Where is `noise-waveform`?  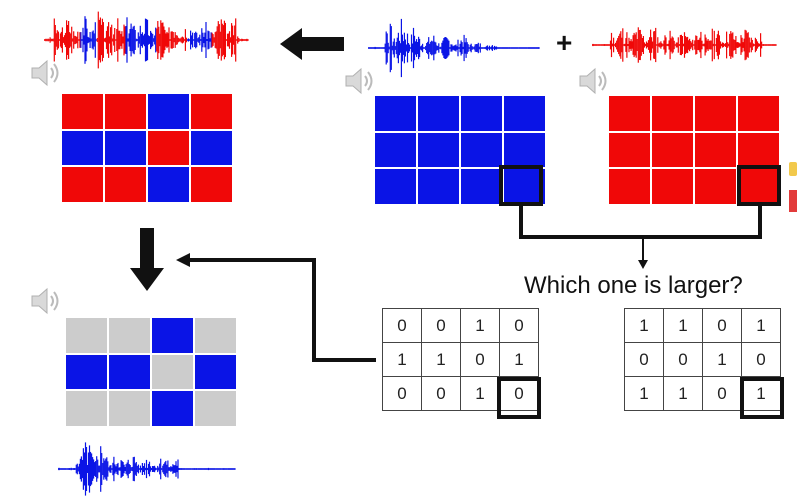 noise-waveform is located at coordinates (684, 45).